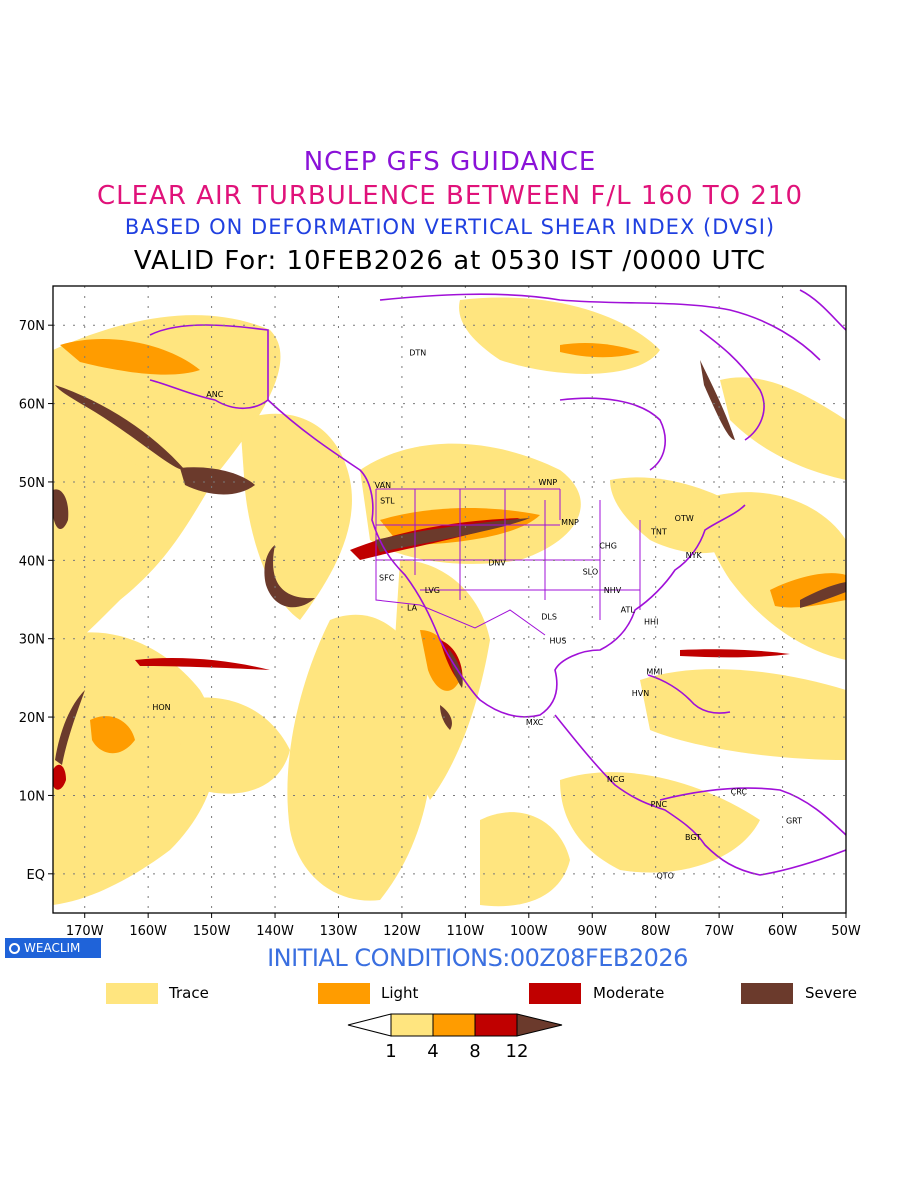 Image resolution: width=900 pixels, height=1200 pixels. What do you see at coordinates (412, 607) in the screenshot?
I see `station-label-la: LA` at bounding box center [412, 607].